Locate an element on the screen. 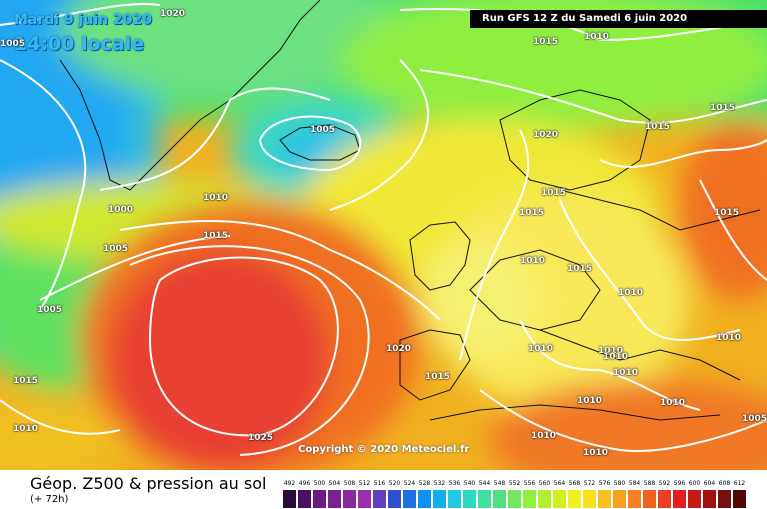  legend-value-label: 532 is located at coordinates (439, 483).